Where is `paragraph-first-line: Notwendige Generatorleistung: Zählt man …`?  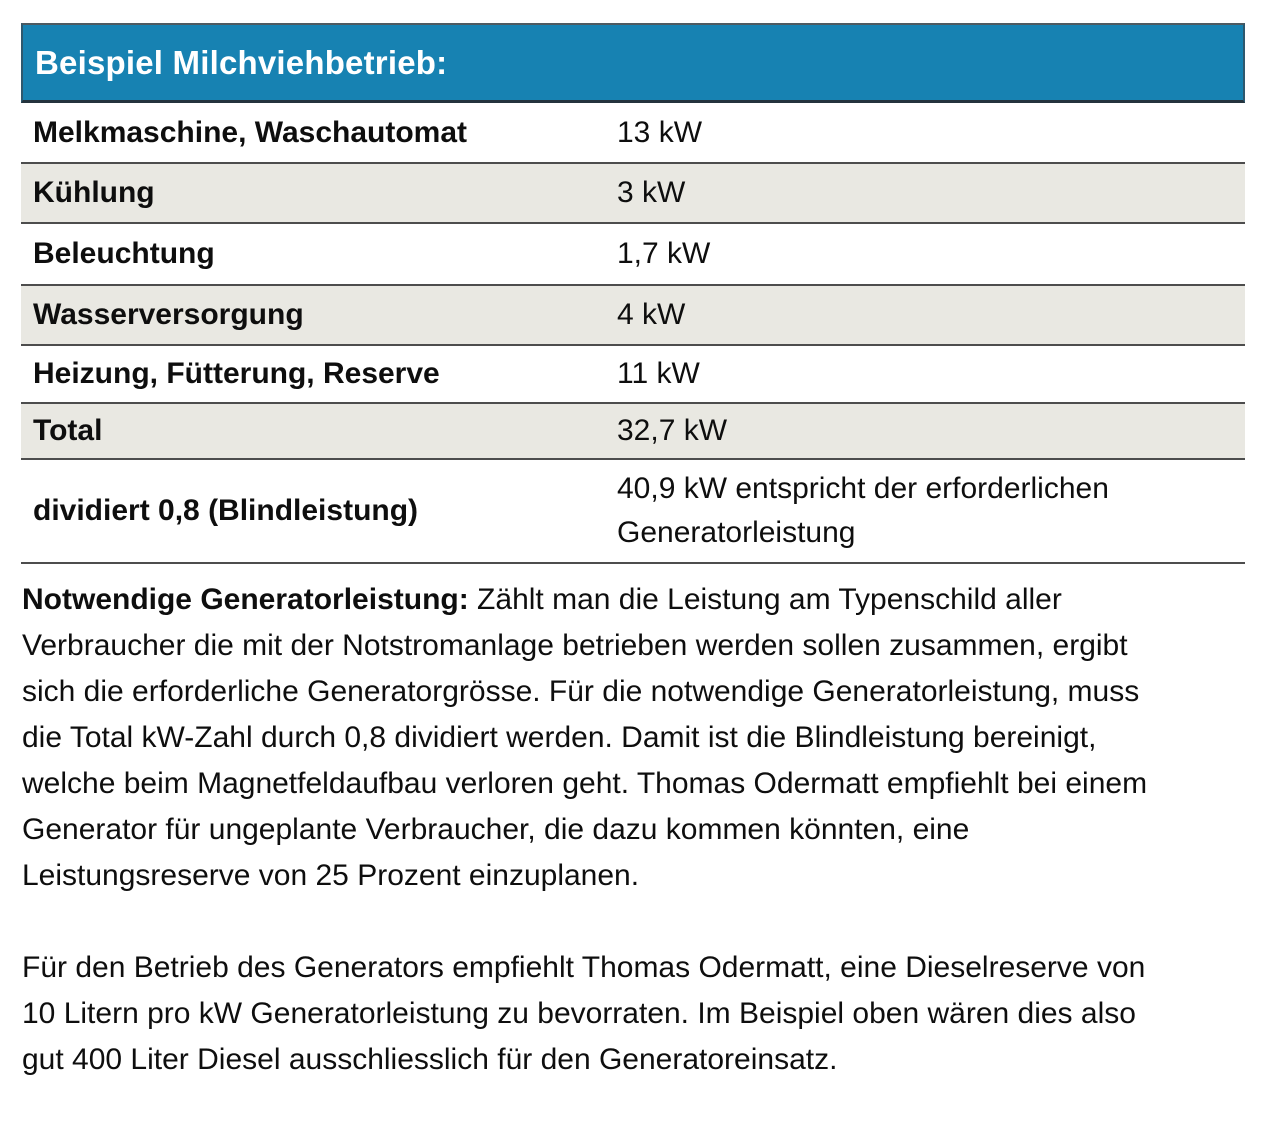 paragraph-first-line: Notwendige Generatorleistung: Zählt man … is located at coordinates (644, 600).